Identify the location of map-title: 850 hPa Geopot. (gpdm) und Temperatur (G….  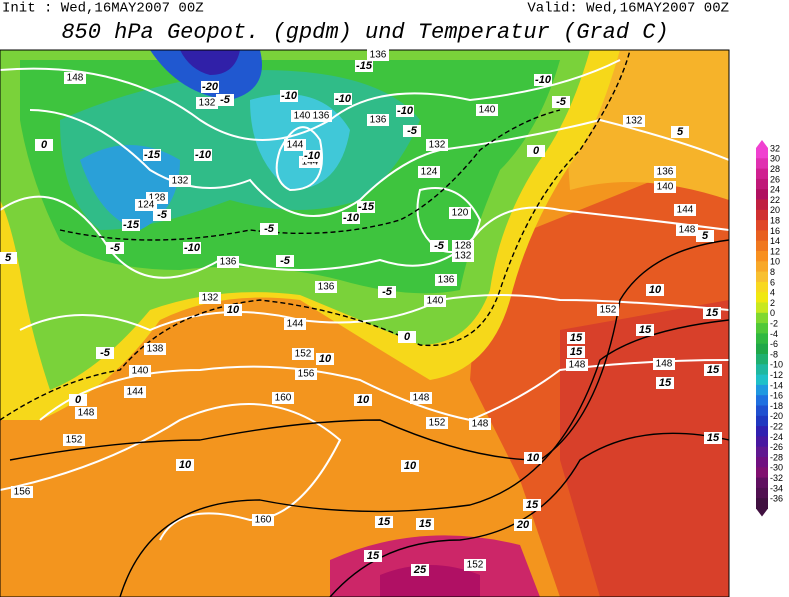
(364, 32).